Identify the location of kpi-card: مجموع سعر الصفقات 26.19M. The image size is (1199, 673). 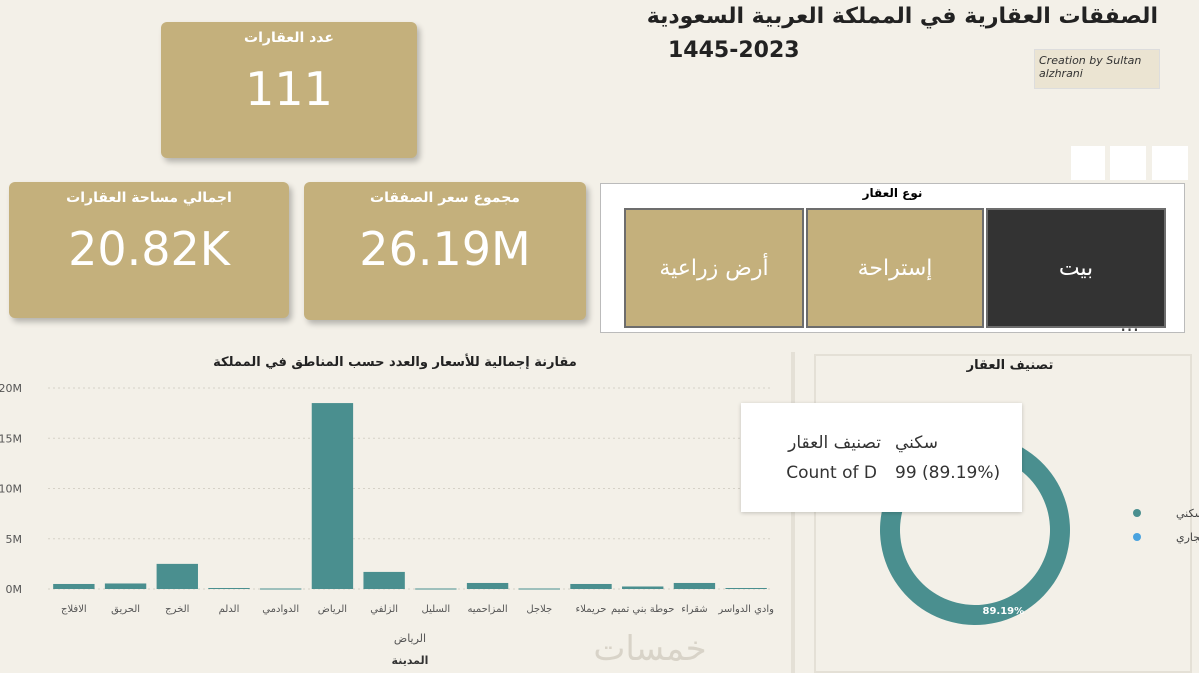
(445, 251).